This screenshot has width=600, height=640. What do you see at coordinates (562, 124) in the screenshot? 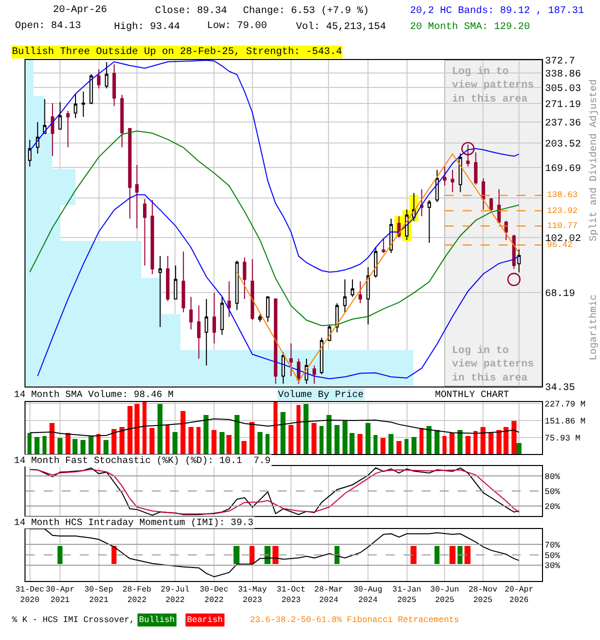
I see `y-tick-label: 237.36` at bounding box center [562, 124].